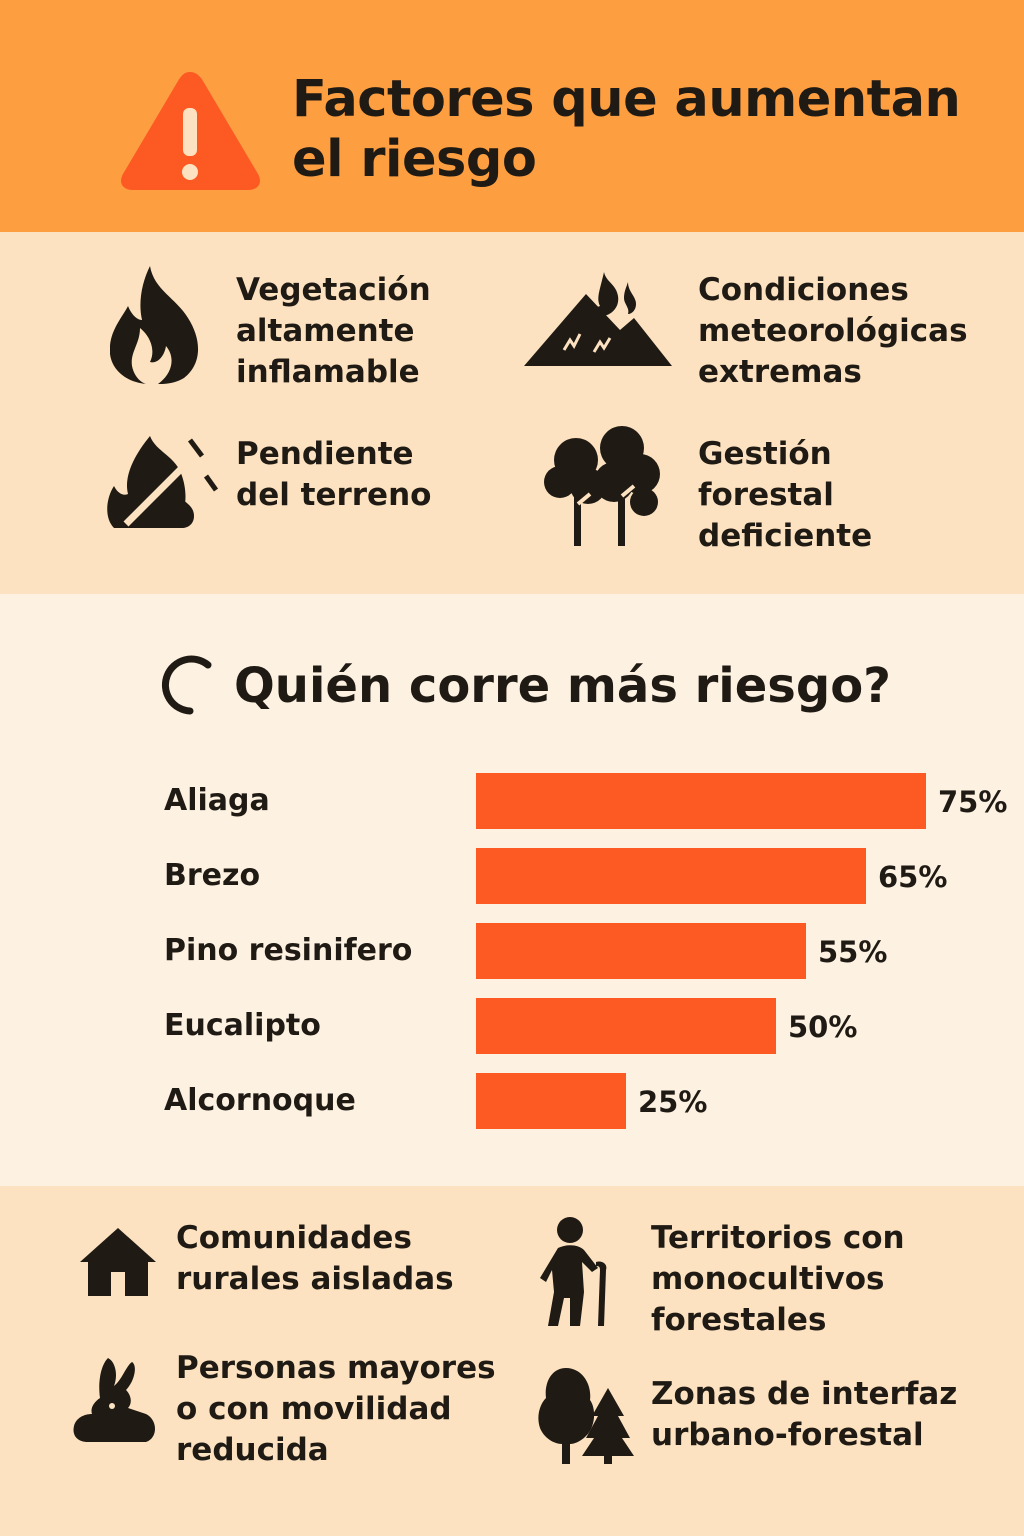 The image size is (1024, 1536). Describe the element at coordinates (162, 482) in the screenshot. I see `slope-fire-icon` at that location.